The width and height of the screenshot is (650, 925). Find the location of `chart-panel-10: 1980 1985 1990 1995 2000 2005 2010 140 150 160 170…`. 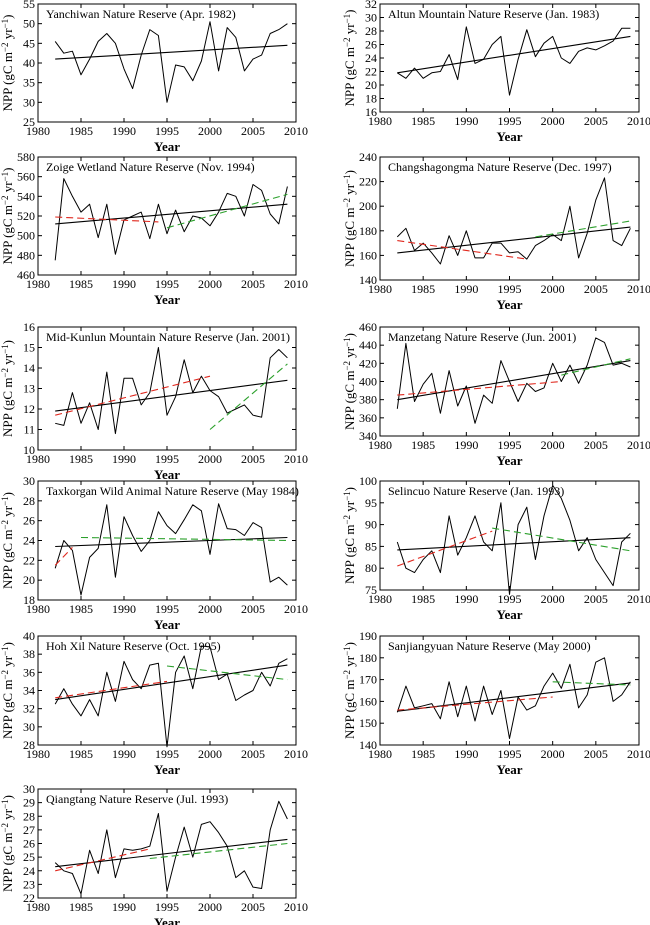

chart-panel-10: 1980 1985 1990 1995 2000 2005 2010 140 150 160 170… is located at coordinates (496, 703).